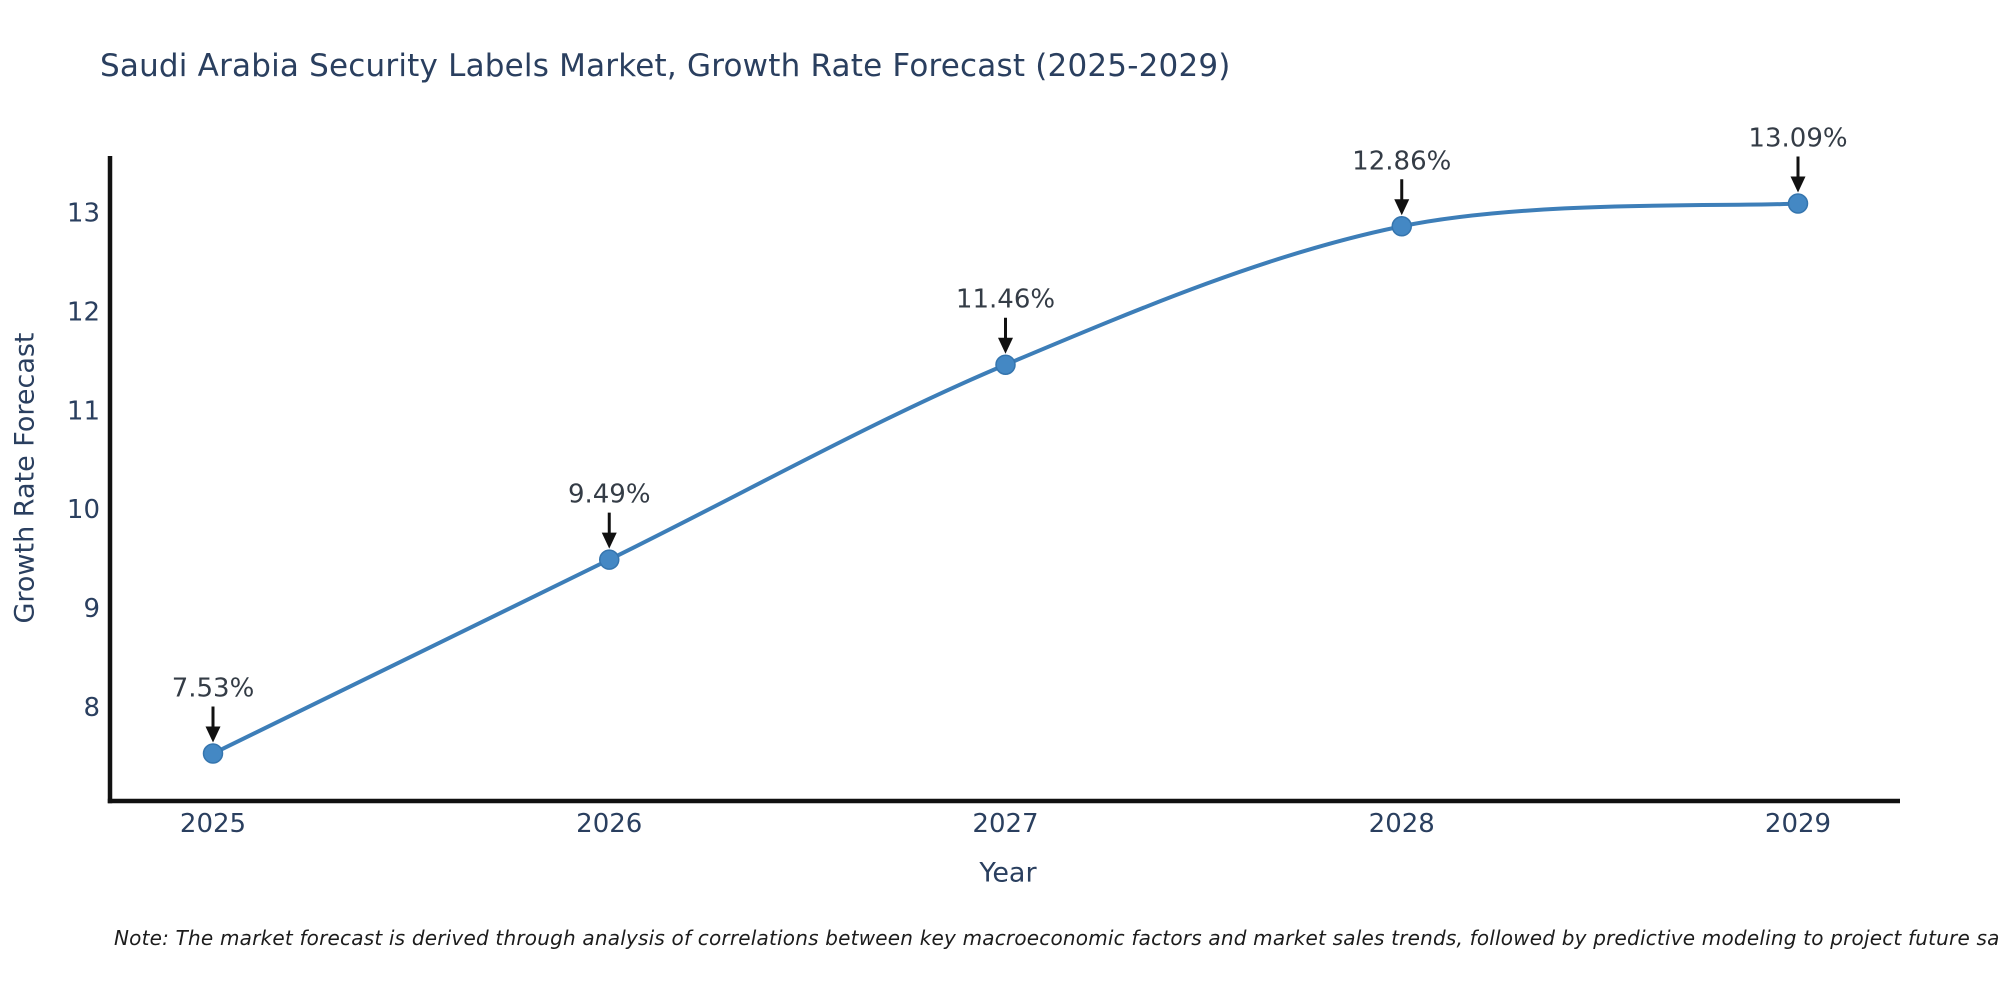 The height and width of the screenshot is (1000, 2000). Describe the element at coordinates (83, 411) in the screenshot. I see `y-tick-label: 11` at that location.